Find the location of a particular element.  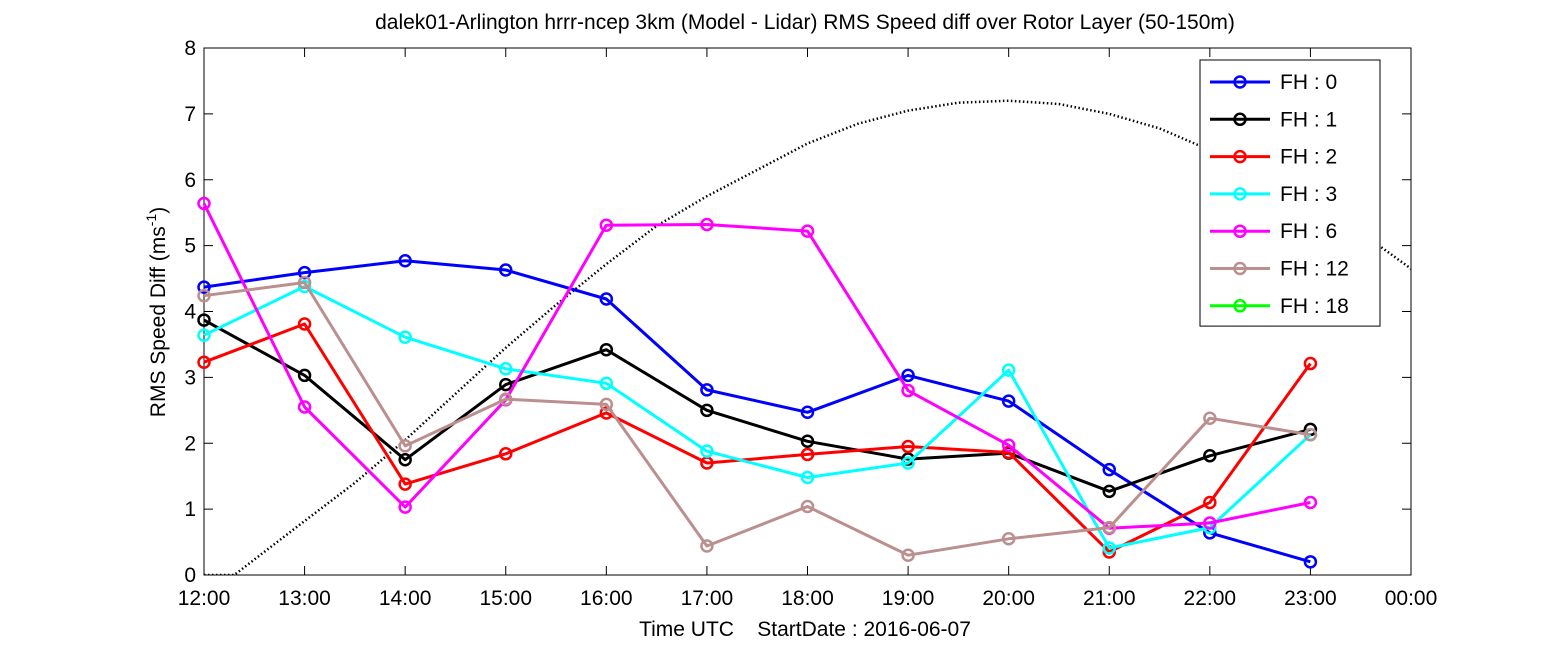

x-tick-label: 00:00 is located at coordinates (1411, 598).